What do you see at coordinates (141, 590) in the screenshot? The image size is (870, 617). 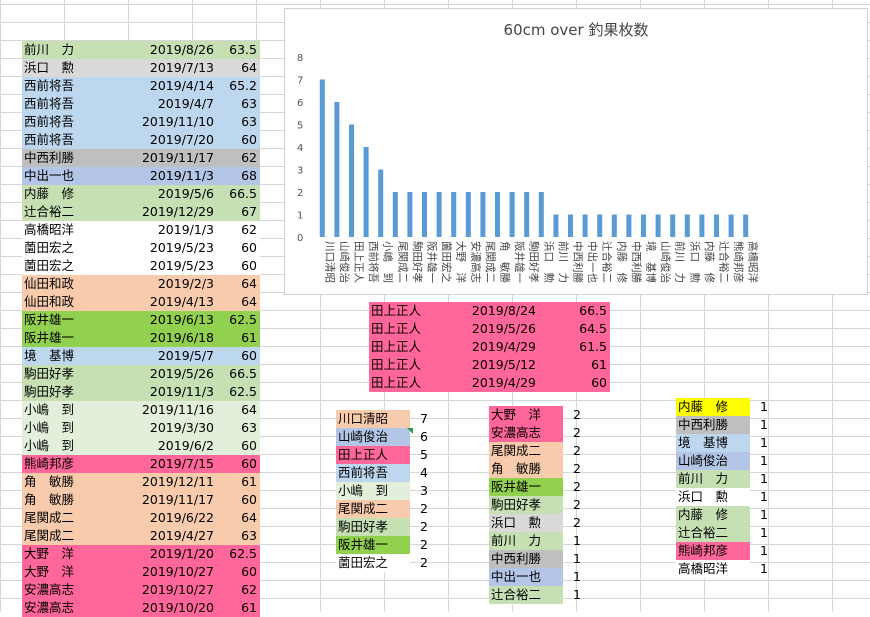 I see `table-row: 安濃高志 2019/10/27 62` at bounding box center [141, 590].